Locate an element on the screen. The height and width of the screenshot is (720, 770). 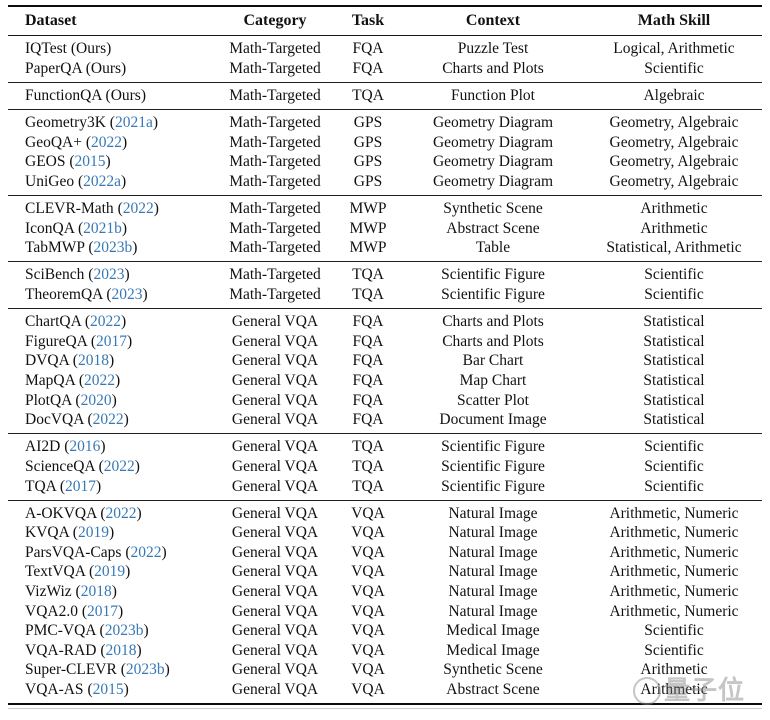
column-header-task: Task is located at coordinates (368, 20).